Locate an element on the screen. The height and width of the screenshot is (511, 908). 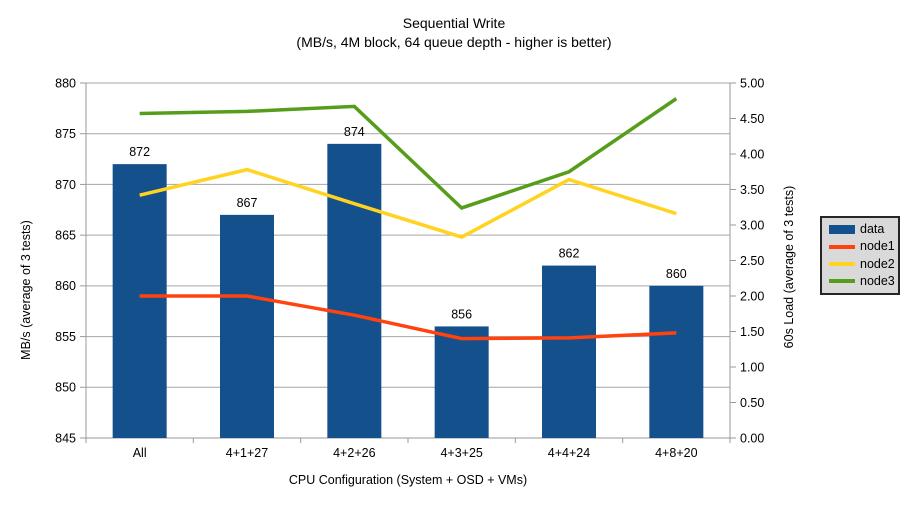
left-axis-tick-label: 860 is located at coordinates (65, 286).